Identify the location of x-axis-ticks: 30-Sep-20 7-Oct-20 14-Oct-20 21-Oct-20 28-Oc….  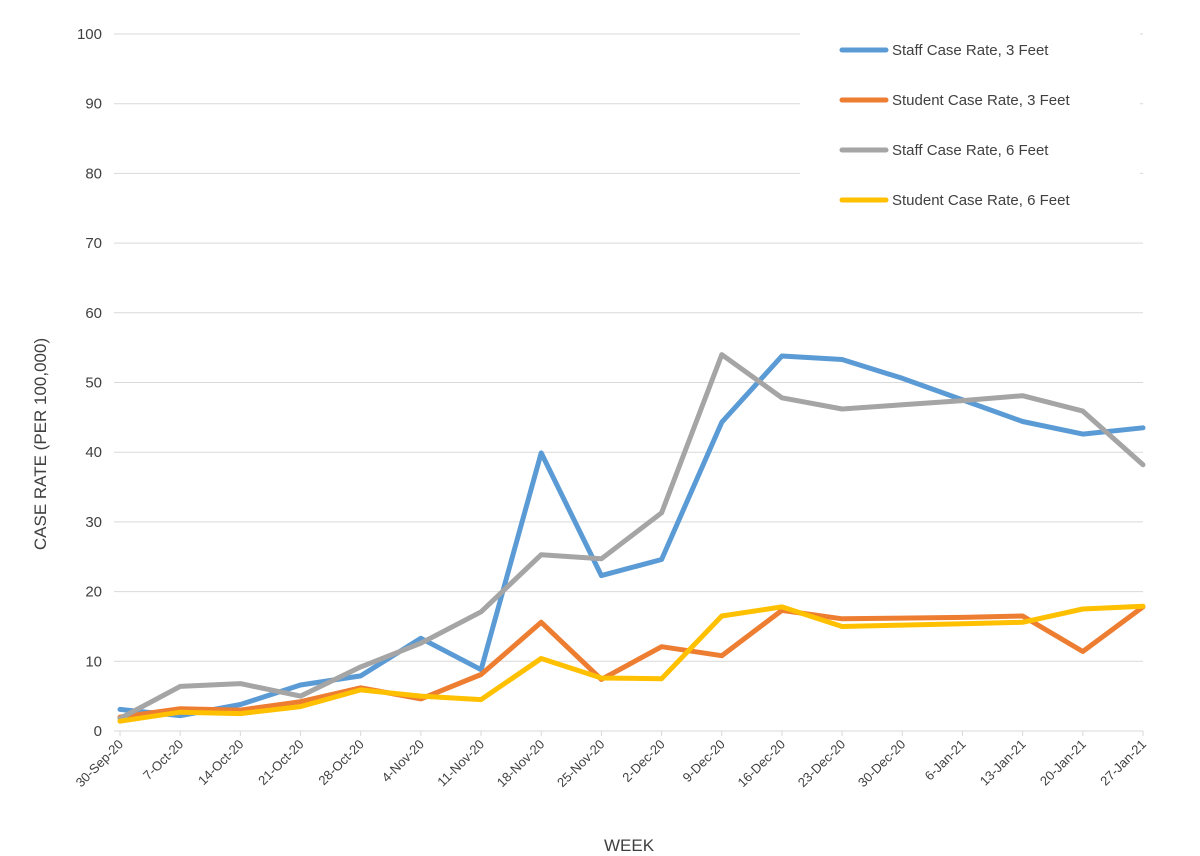
(611, 761).